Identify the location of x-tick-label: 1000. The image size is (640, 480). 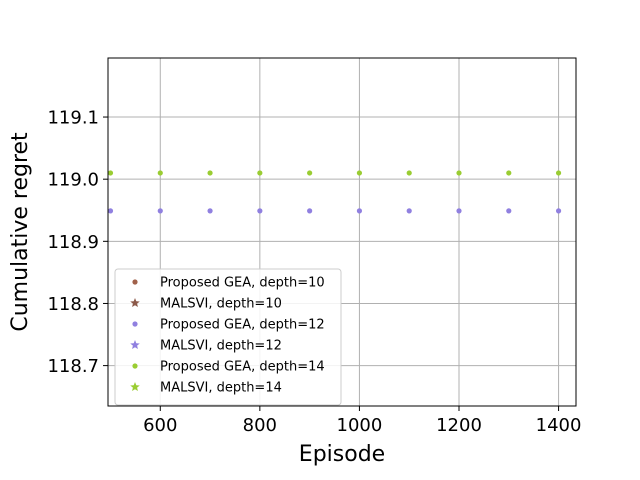
(360, 425).